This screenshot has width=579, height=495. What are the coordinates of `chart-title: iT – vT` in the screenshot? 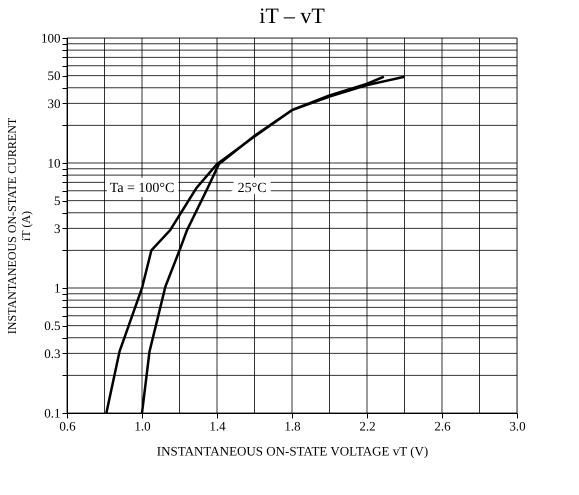 It's located at (292, 15).